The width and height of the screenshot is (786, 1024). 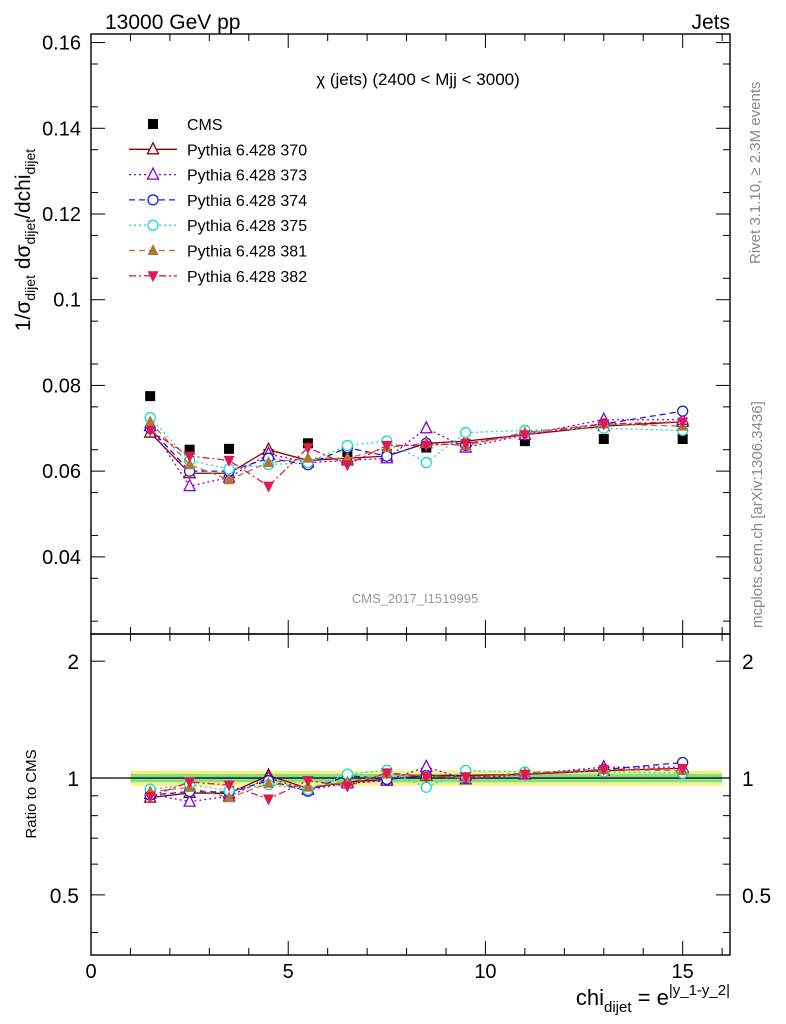 I want to click on legend-label: Pythia 6.428 382, so click(x=247, y=277).